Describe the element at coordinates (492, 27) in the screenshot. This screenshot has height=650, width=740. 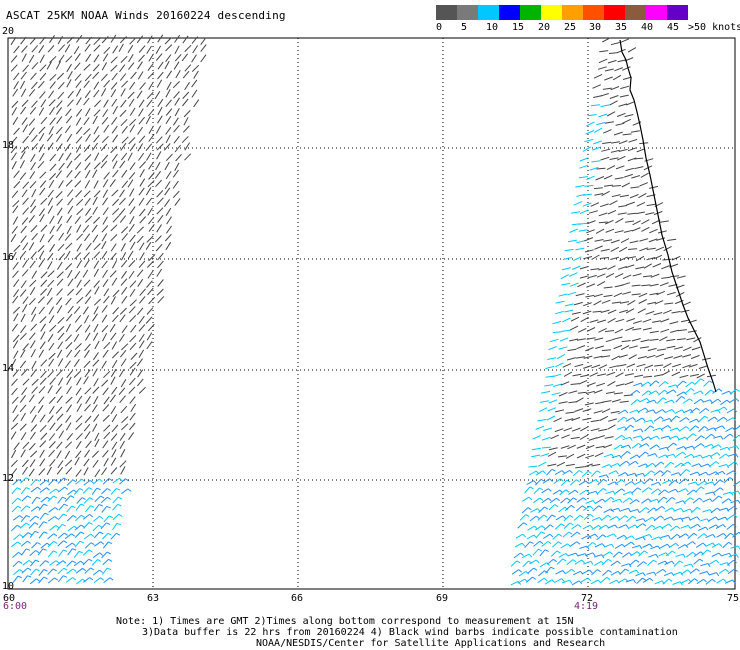
I see `legend-label: 10` at that location.